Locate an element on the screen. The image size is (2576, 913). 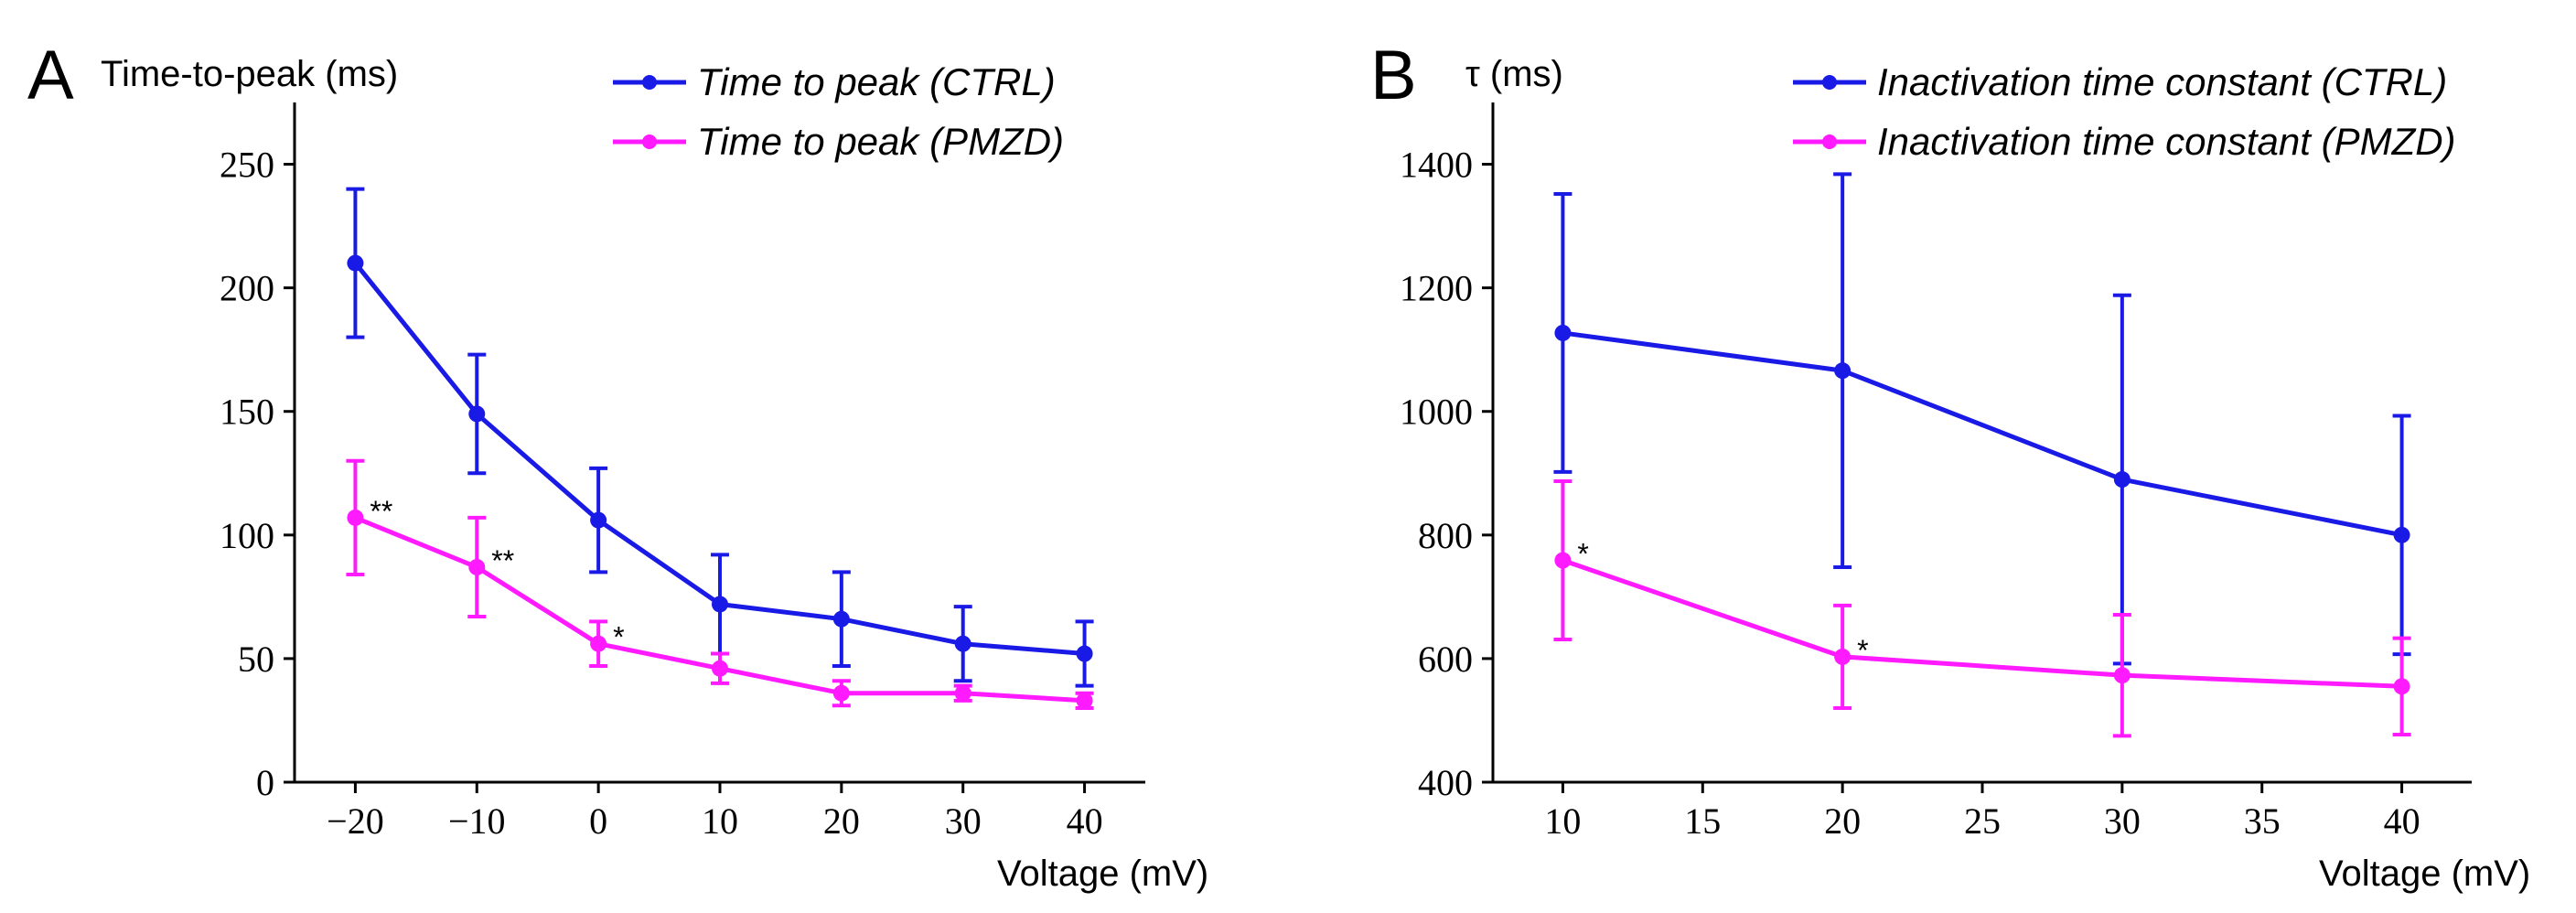
y-tick-label: 0 is located at coordinates (265, 782).